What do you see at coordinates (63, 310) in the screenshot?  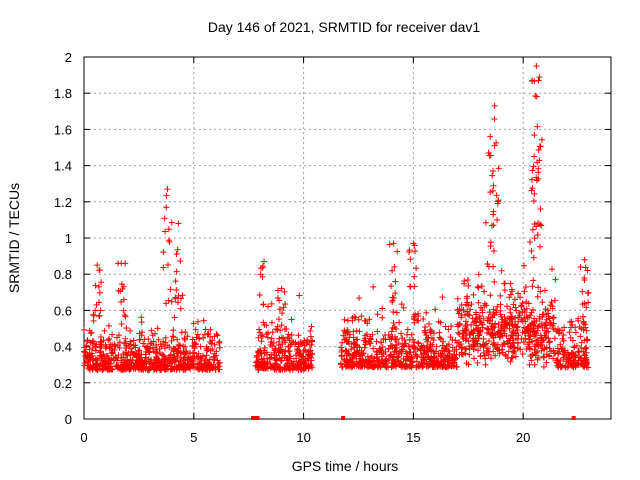 I see `y-tick-label: 0.6` at bounding box center [63, 310].